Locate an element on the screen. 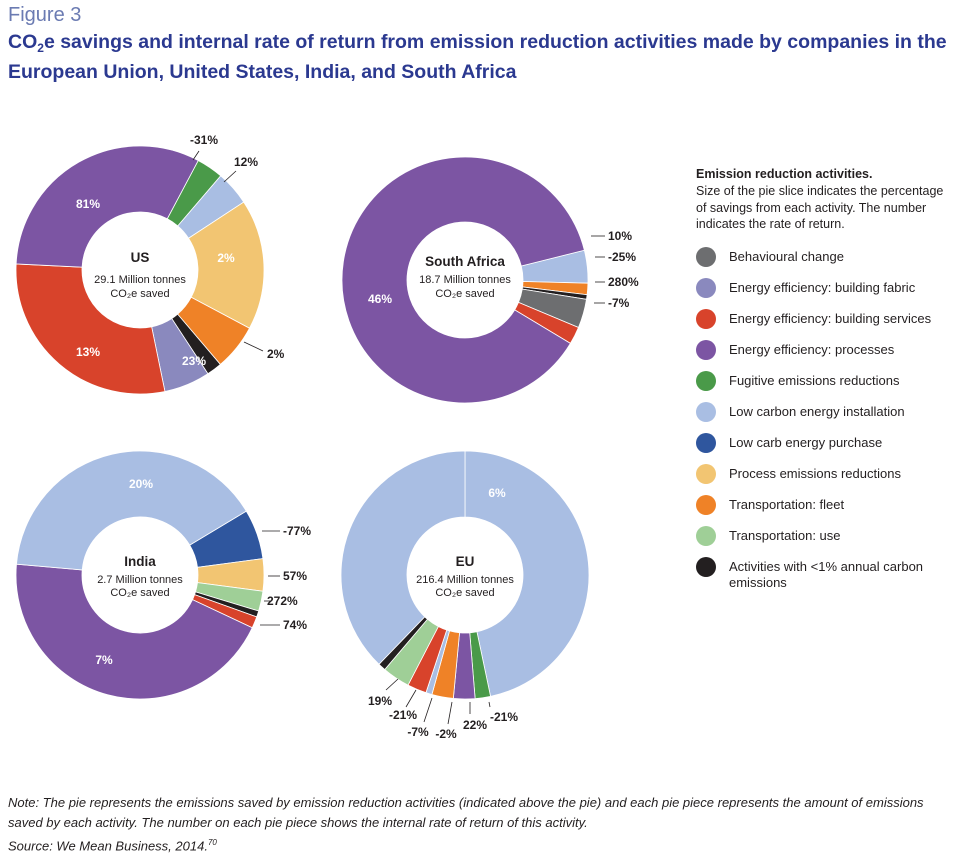 The width and height of the screenshot is (961, 864). legend-item-low_carbon_install: Low carbon energy installation is located at coordinates (827, 418).